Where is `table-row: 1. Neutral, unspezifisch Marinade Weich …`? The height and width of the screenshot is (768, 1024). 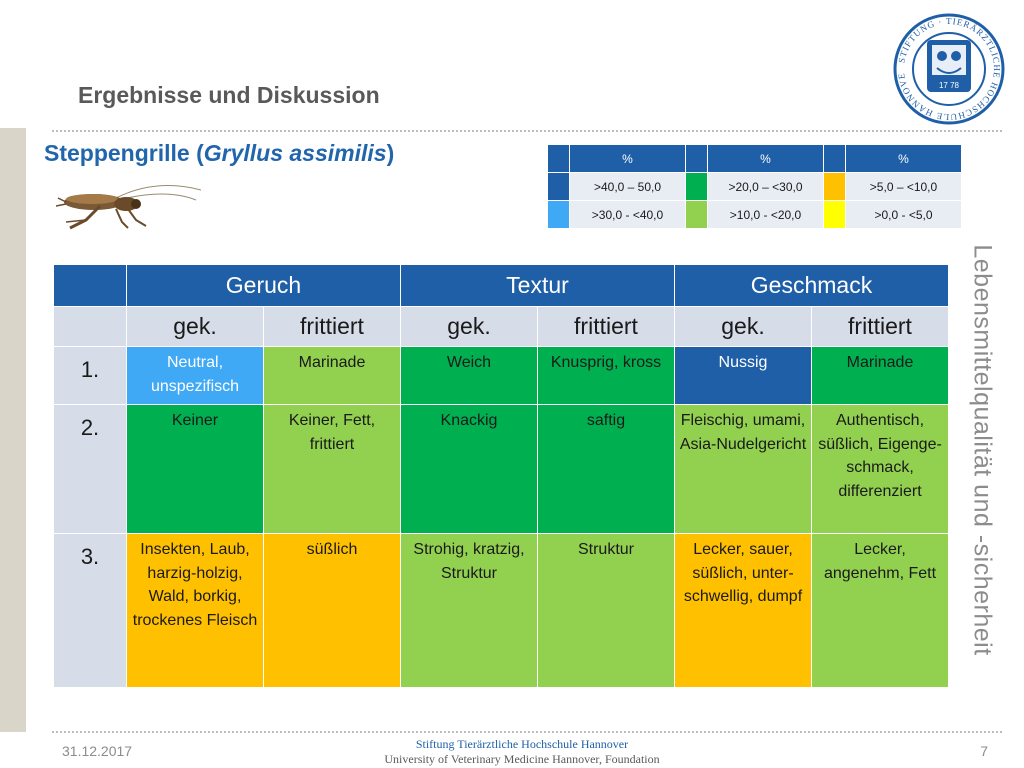 table-row: 1. Neutral, unspezifisch Marinade Weich … is located at coordinates (501, 375).